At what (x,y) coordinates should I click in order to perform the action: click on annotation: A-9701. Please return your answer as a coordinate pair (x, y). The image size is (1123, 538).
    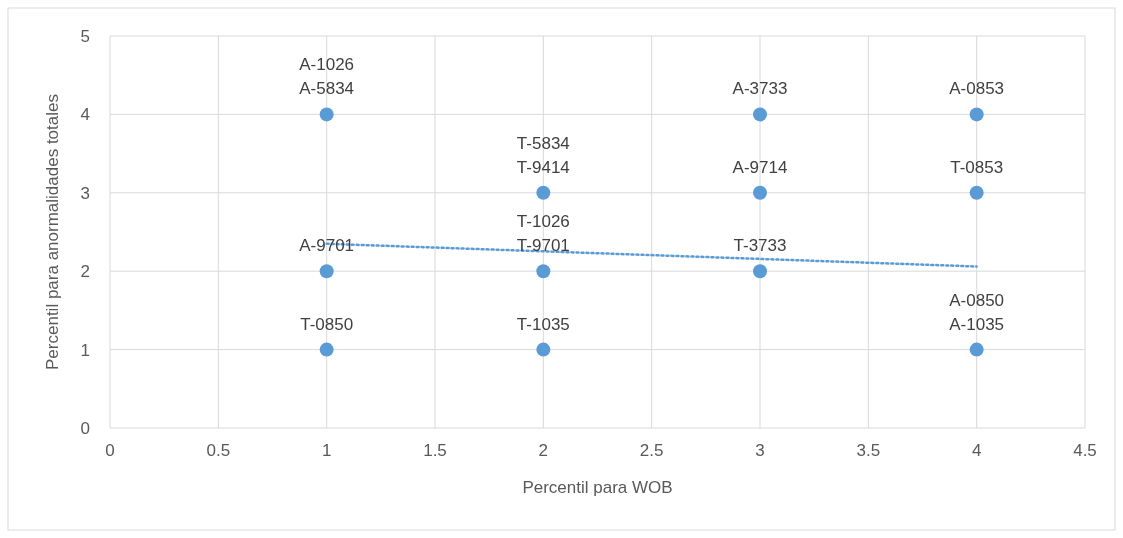
    Looking at the image, I should click on (327, 246).